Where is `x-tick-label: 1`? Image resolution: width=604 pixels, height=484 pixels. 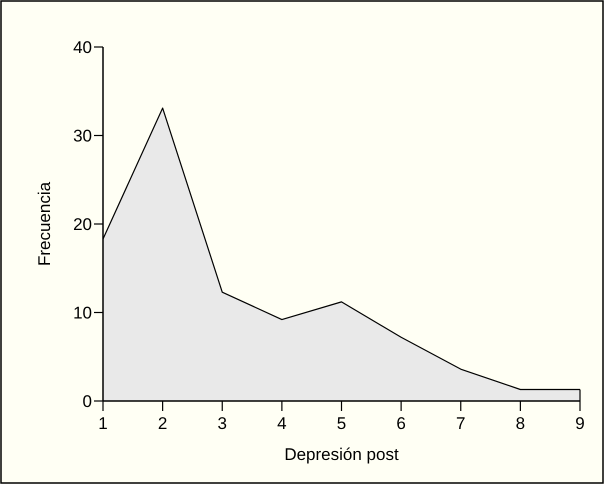 x-tick-label: 1 is located at coordinates (103, 423).